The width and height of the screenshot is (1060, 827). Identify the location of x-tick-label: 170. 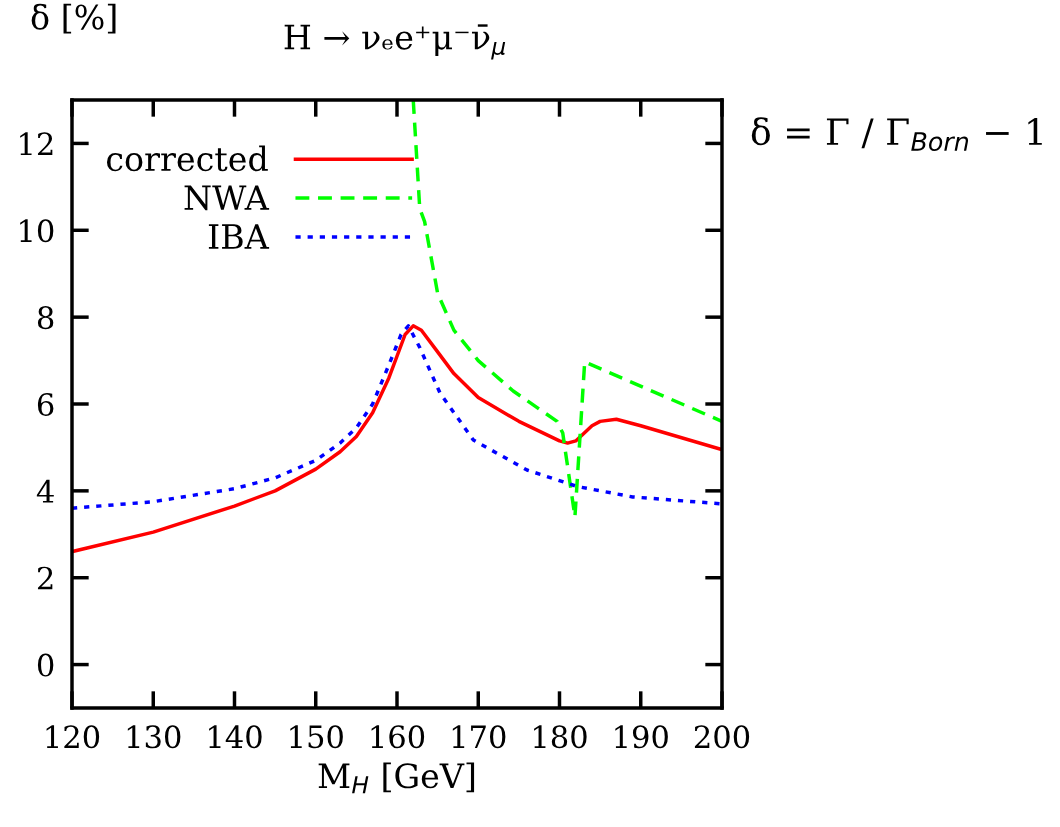
(479, 737).